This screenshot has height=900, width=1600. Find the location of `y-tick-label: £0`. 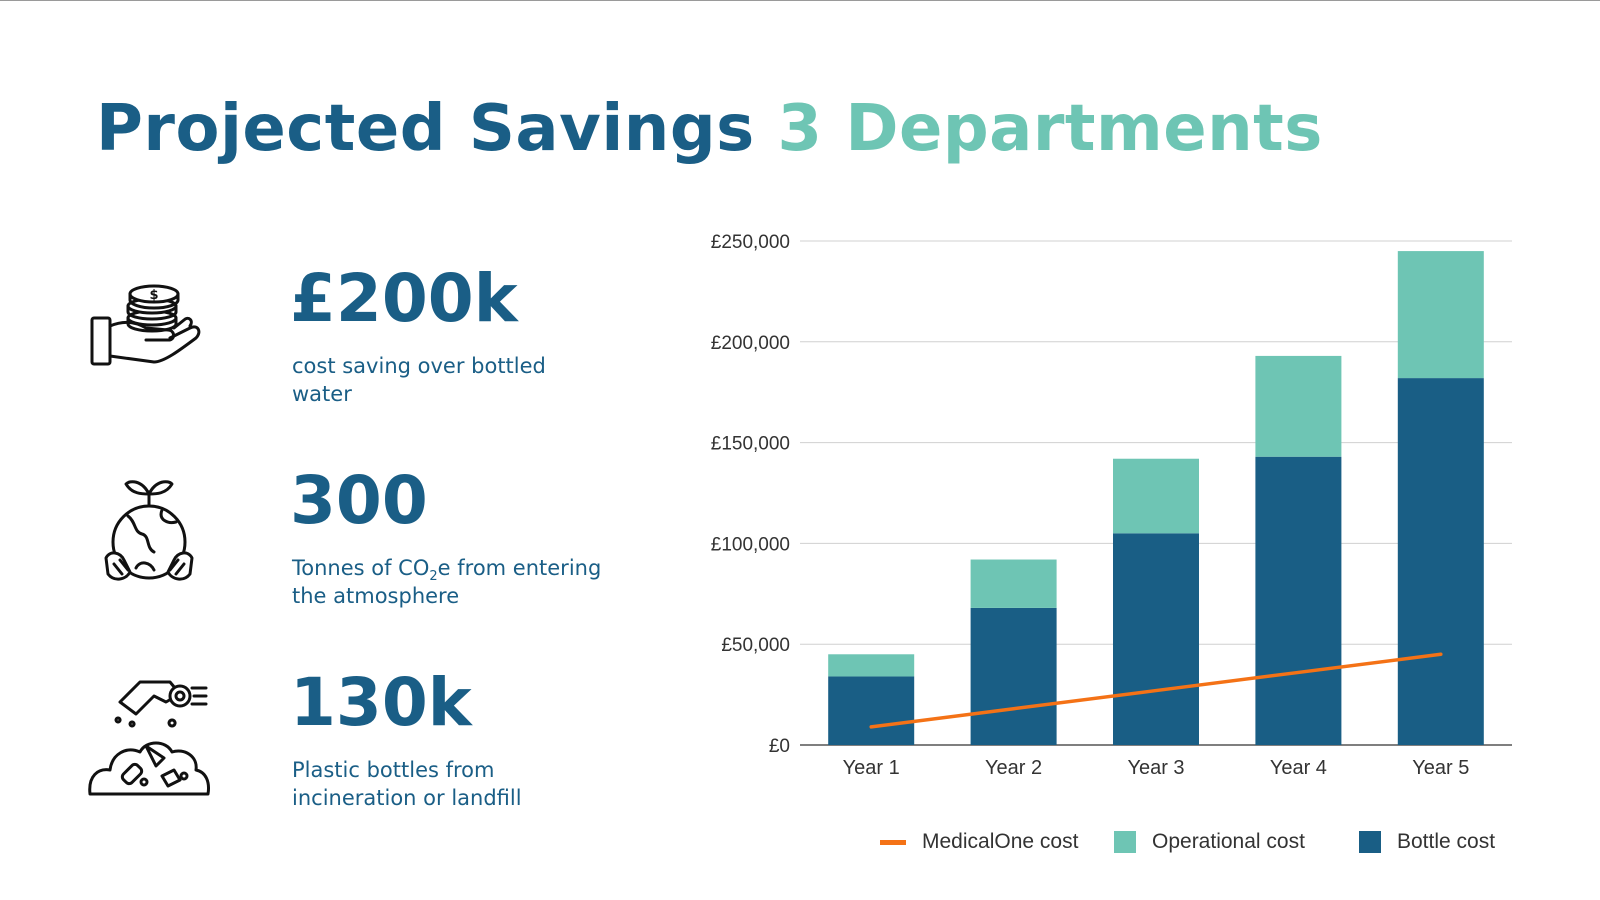

y-tick-label: £0 is located at coordinates (779, 746).